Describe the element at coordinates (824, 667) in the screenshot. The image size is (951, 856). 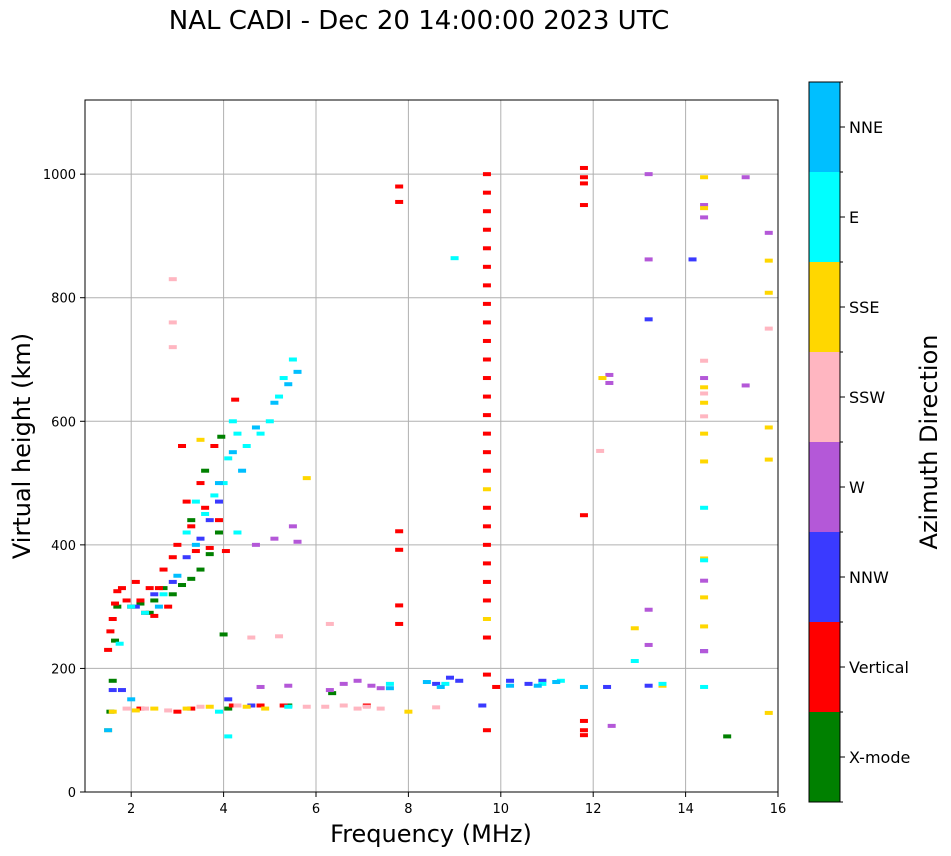
I see `colorbar-segment-vertical` at that location.